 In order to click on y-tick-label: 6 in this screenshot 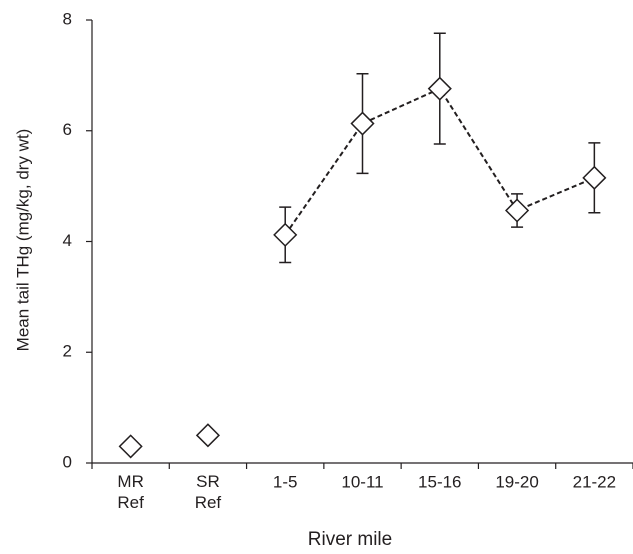, I will do `click(67, 129)`.